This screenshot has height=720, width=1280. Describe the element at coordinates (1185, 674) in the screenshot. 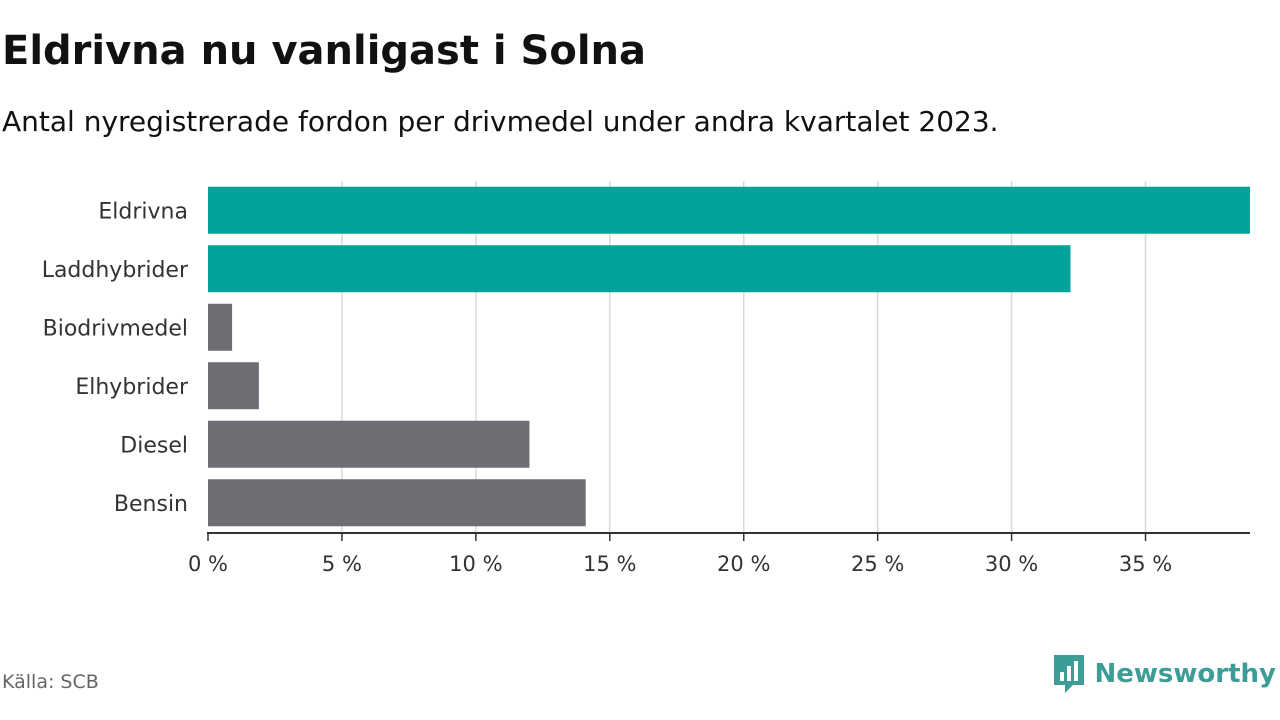

I see `brand-name: Newsworthy` at that location.